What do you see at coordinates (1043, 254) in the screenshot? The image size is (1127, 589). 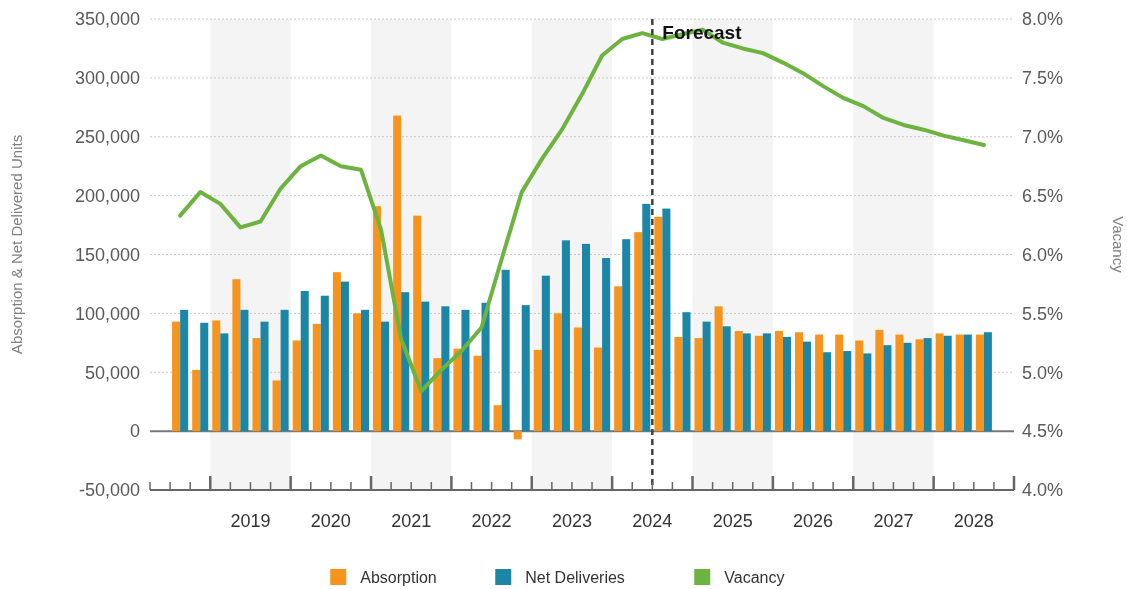 I see `y2-tick-label: 6.0%` at bounding box center [1043, 254].